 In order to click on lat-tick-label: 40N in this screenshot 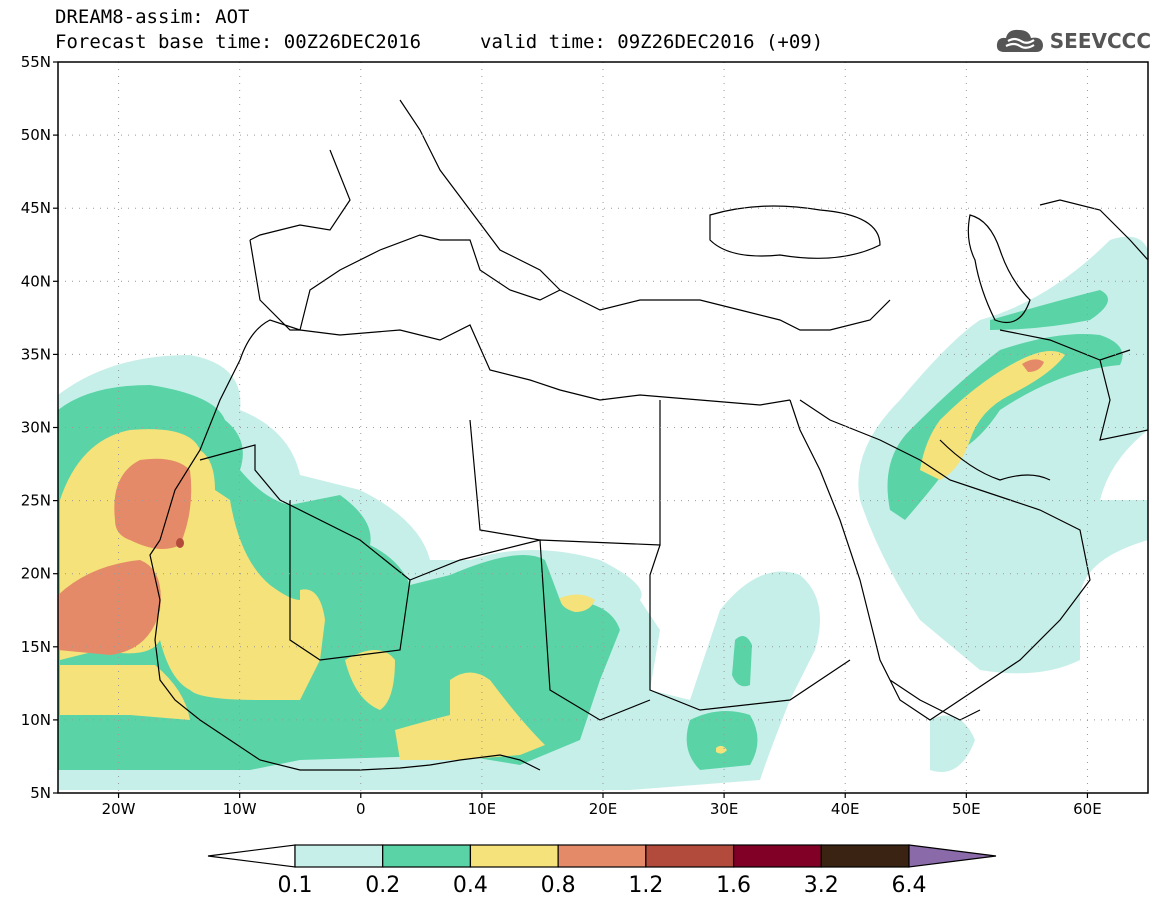, I will do `click(36, 281)`.